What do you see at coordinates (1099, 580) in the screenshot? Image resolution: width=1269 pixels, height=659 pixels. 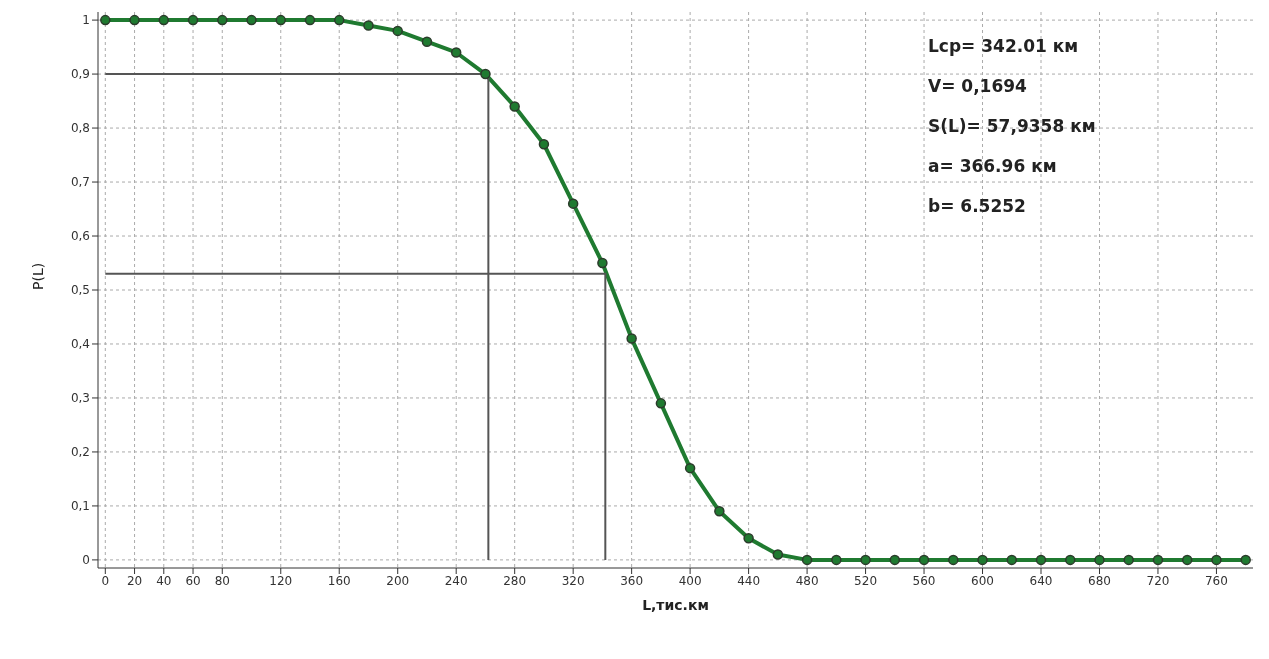 I see `x-tick-label: 680` at bounding box center [1099, 580].